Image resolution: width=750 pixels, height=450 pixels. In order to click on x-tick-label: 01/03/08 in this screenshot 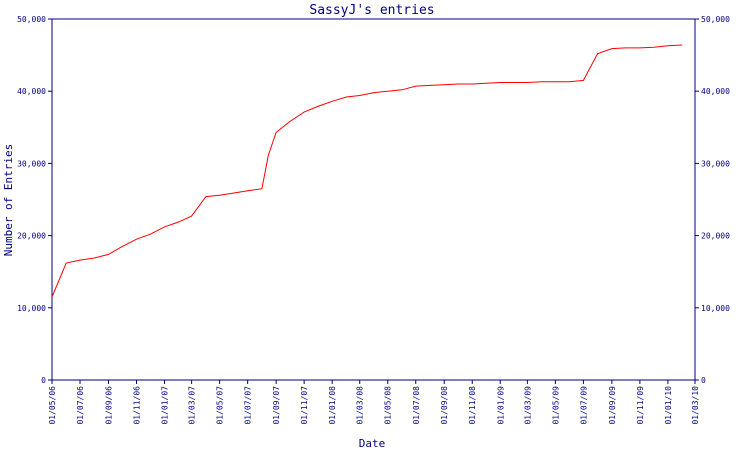, I will do `click(360, 405)`.